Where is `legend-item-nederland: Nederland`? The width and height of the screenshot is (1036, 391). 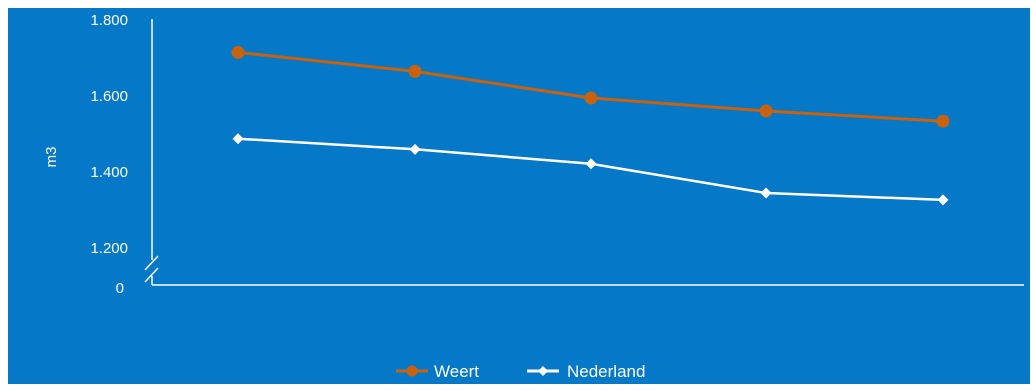
legend-item-nederland: Nederland is located at coordinates (586, 371).